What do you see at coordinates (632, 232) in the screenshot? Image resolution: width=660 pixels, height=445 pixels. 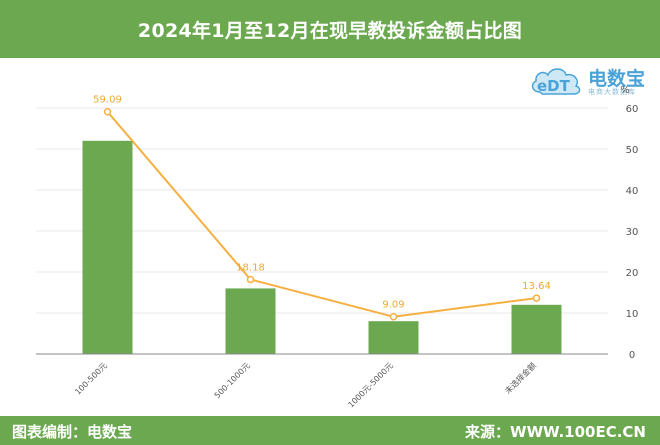 I see `y-tick-label: 30` at bounding box center [632, 232].